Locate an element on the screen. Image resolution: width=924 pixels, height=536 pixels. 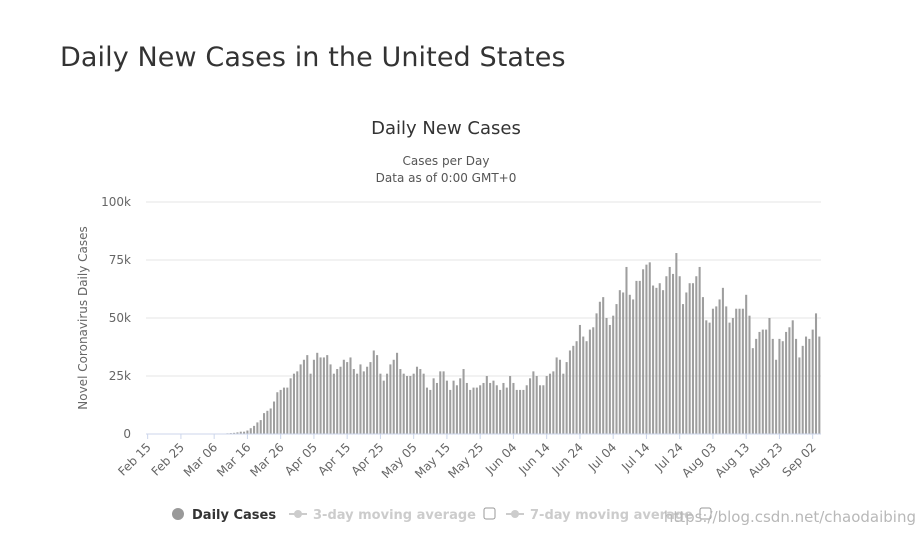
legend-item-3-day-moving-average: 3-day moving average is located at coordinates (382, 515).